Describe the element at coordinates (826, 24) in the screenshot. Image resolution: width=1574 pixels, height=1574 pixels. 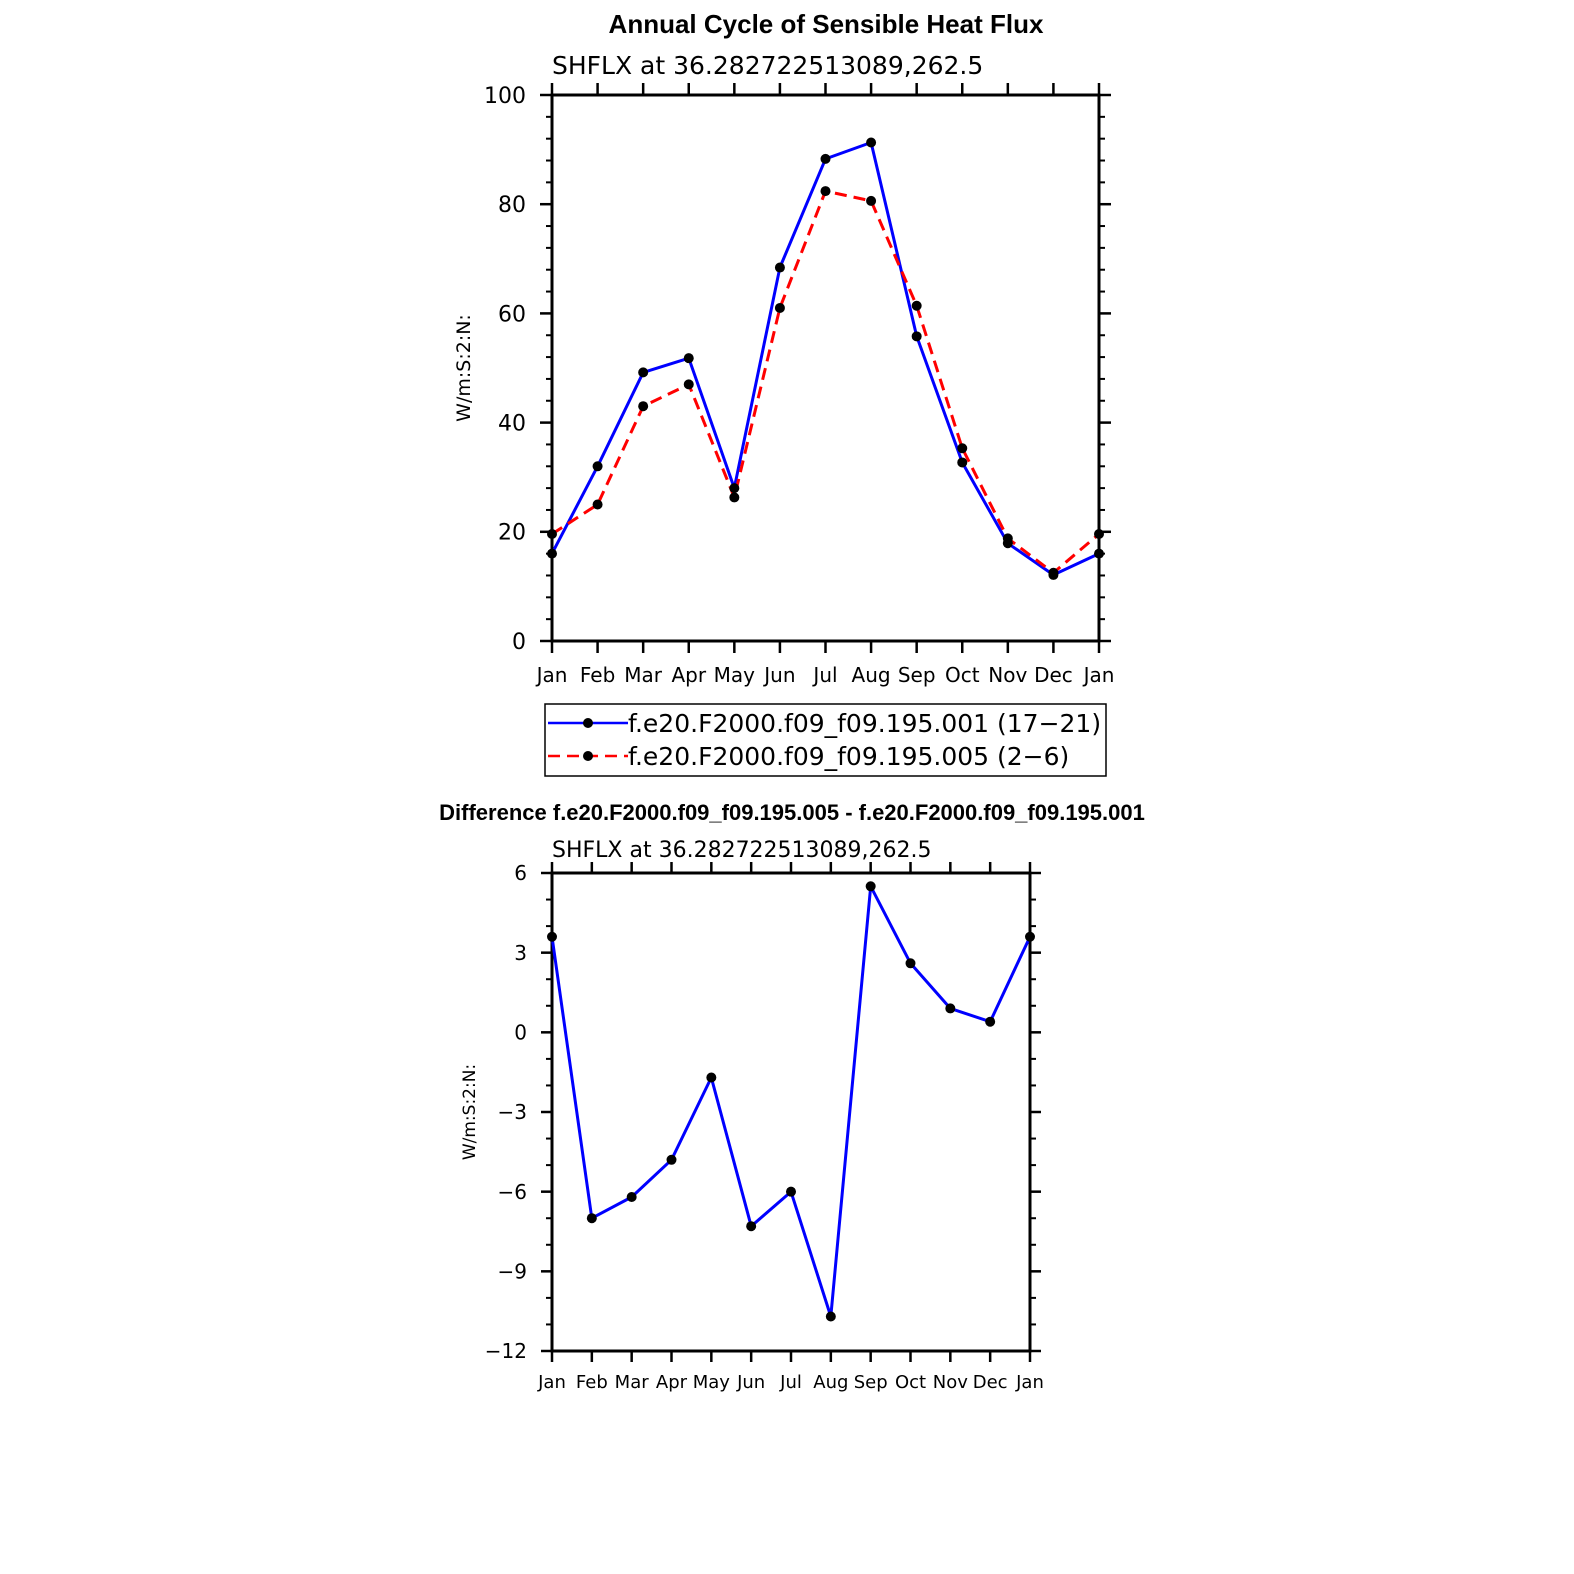
I see `chart-title: Annual Cycle of Sensible Heat Flux` at that location.